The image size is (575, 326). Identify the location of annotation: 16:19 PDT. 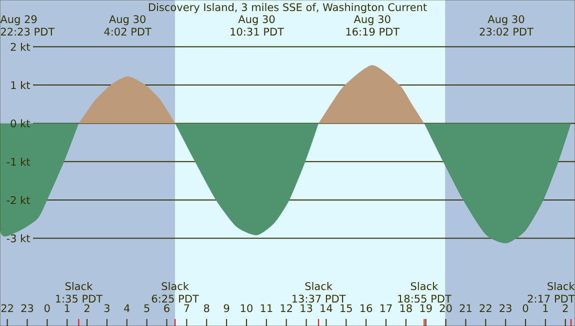
(373, 32).